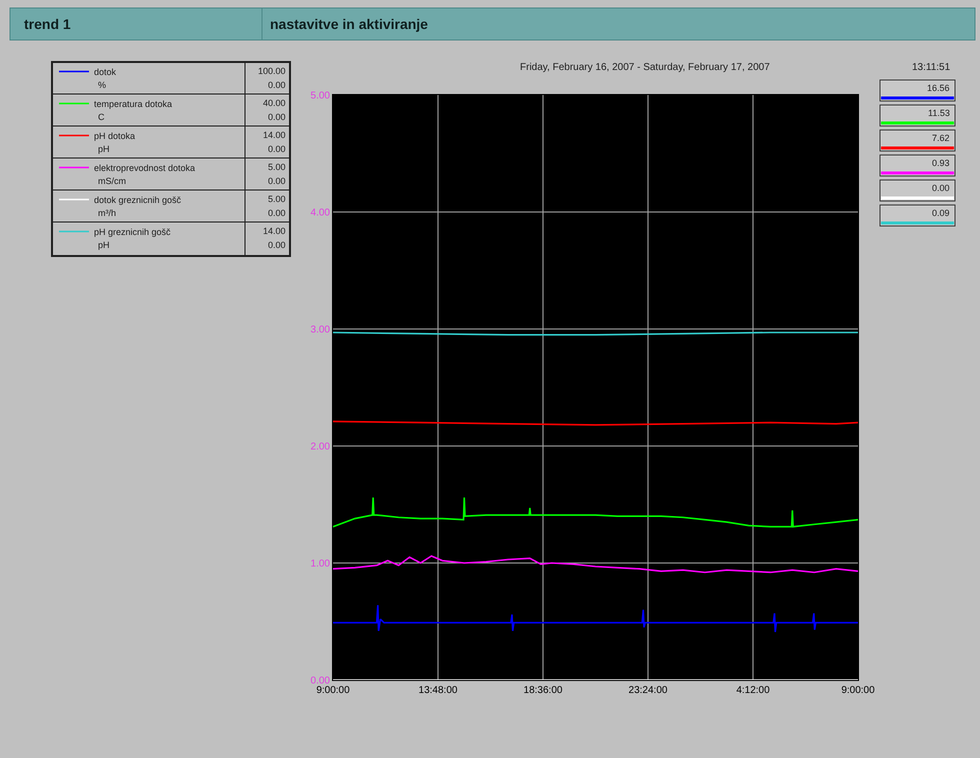  I want to click on legend-label: elektroprevodnost dotoka, so click(145, 168).